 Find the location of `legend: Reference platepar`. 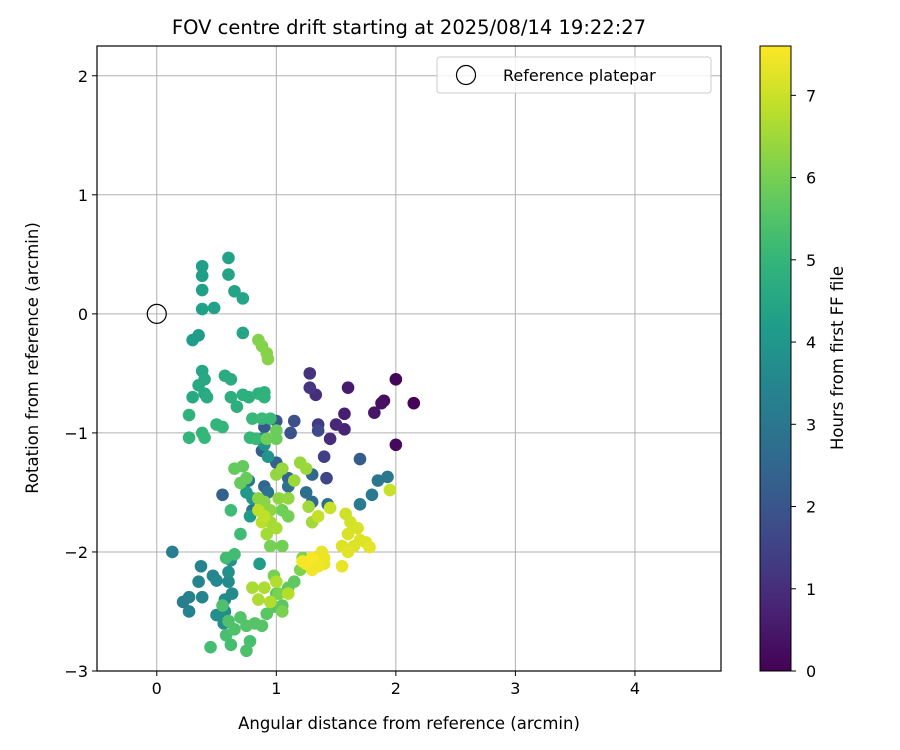

legend: Reference platepar is located at coordinates (574, 75).